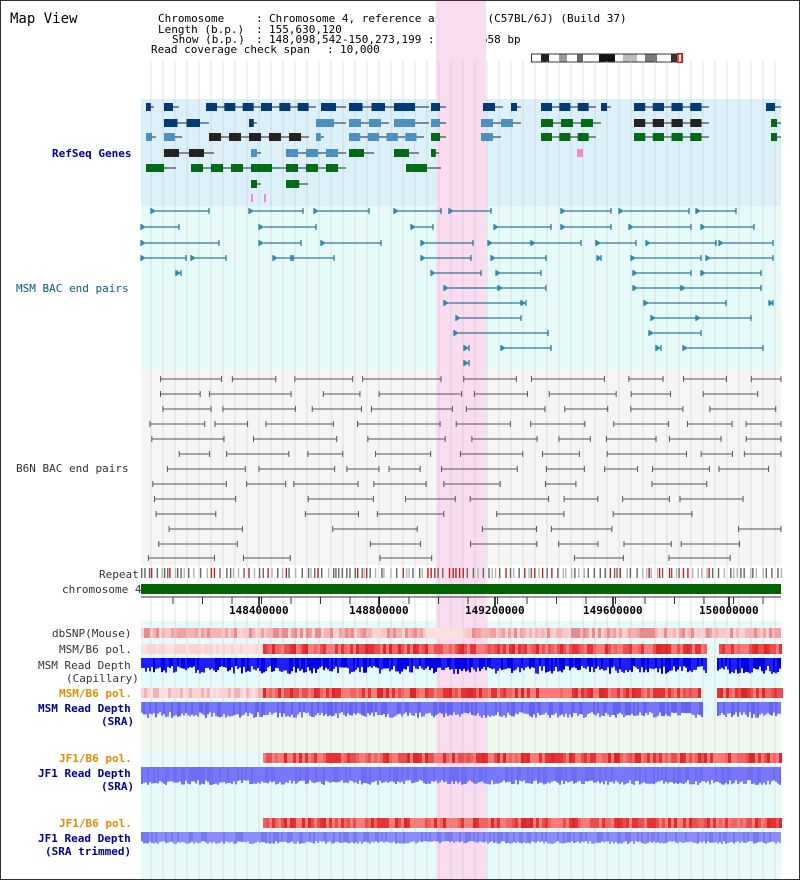  Describe the element at coordinates (500, 288) in the screenshot. I see `bac-end-marker` at that location.